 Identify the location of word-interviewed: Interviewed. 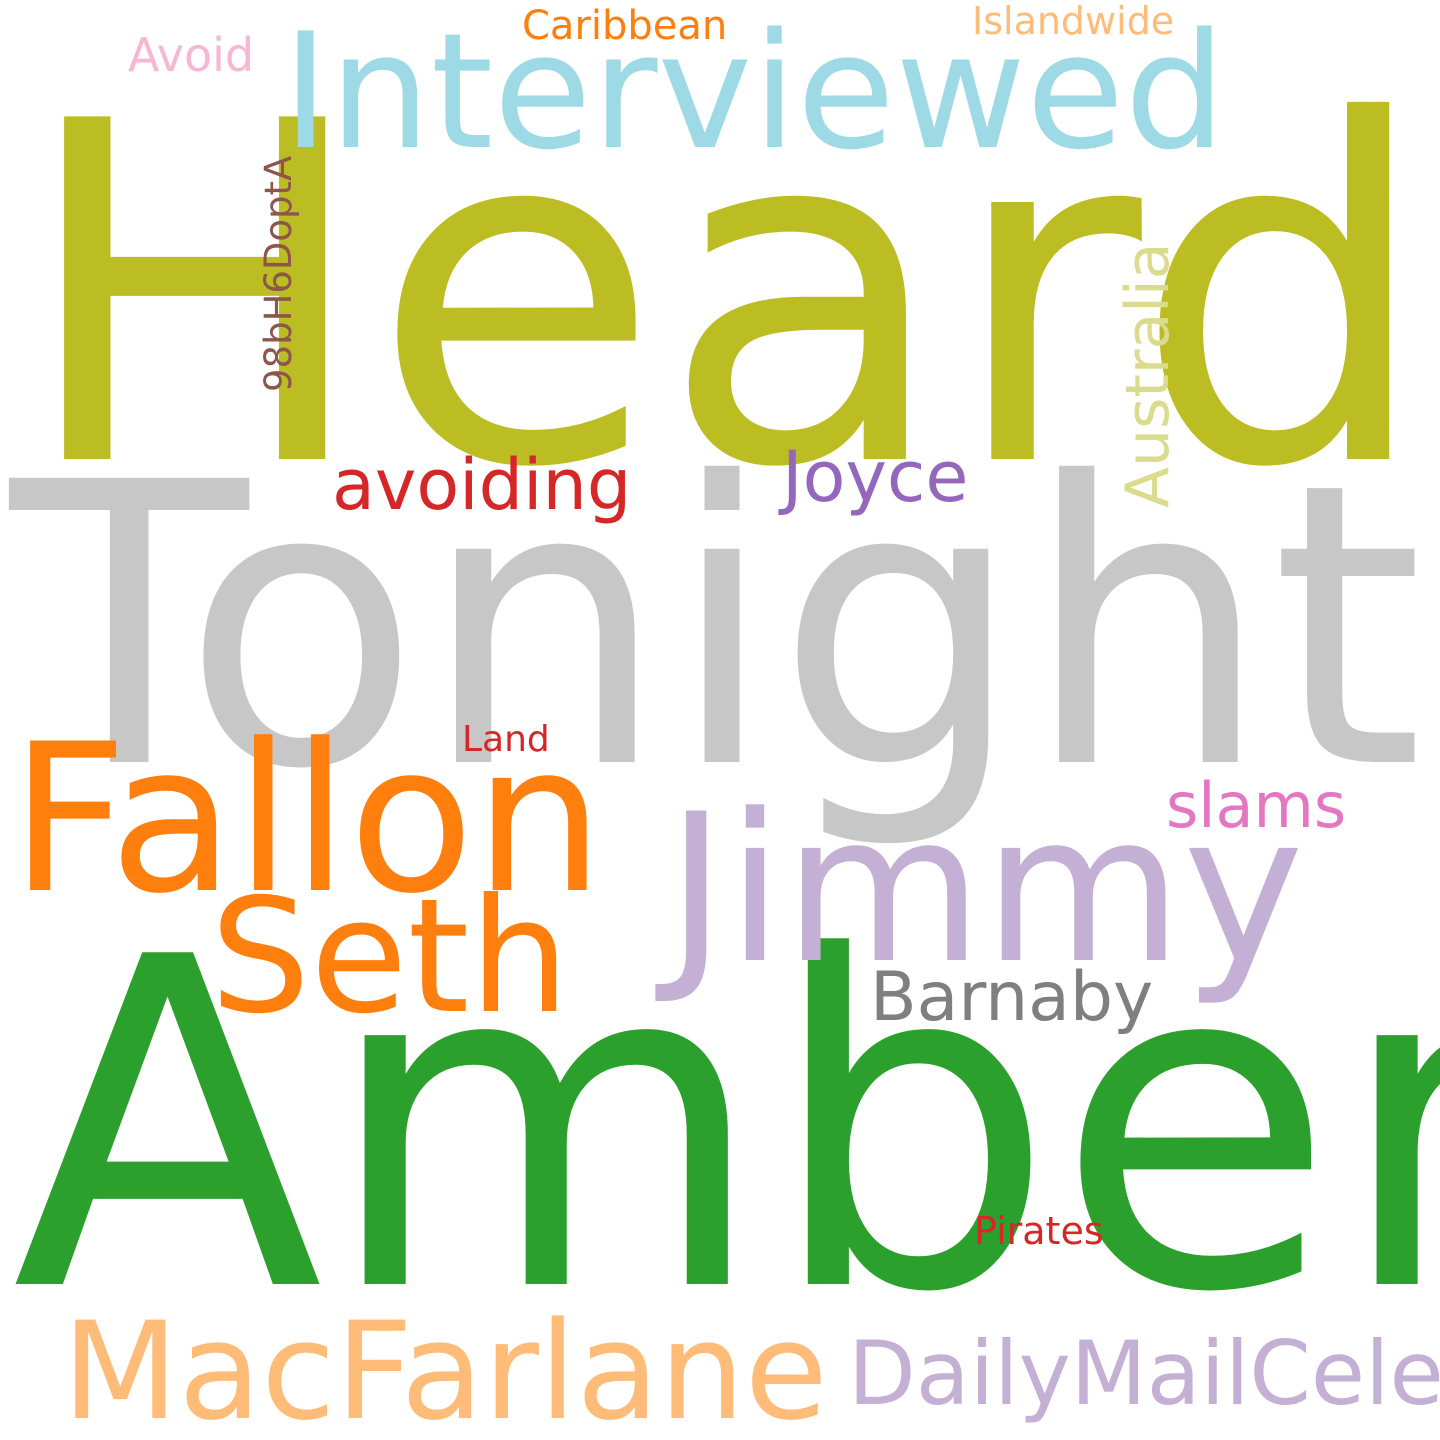
(754, 92).